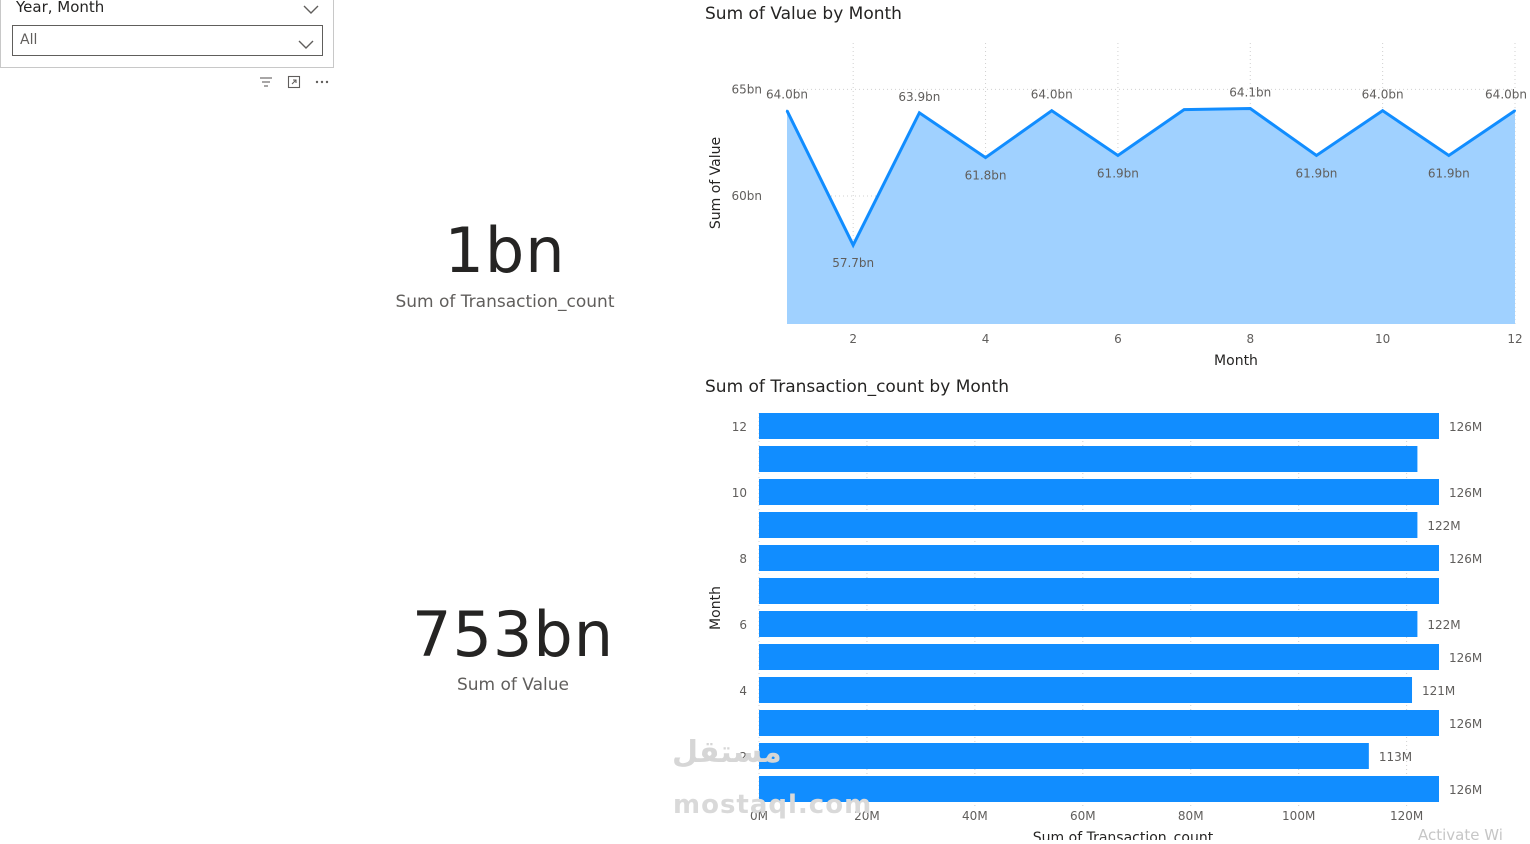 The height and width of the screenshot is (844, 1530). I want to click on slicer-dropdown: All, so click(167, 40).